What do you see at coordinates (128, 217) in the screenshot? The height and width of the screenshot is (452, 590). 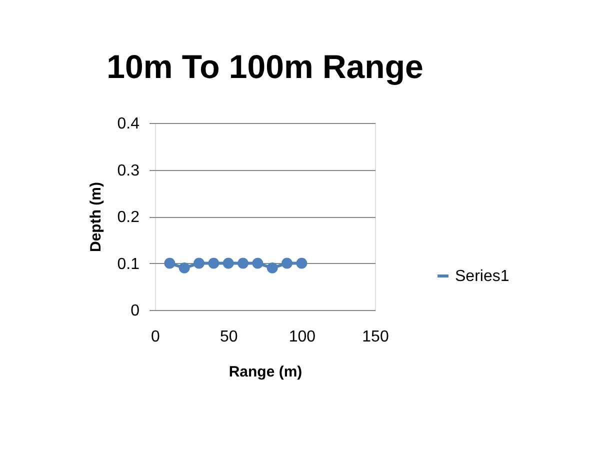 I see `y-tick-label: 0.2` at bounding box center [128, 217].